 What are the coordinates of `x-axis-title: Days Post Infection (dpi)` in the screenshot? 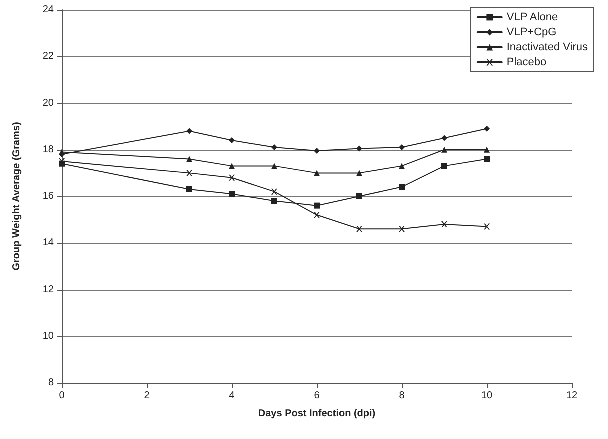 It's located at (317, 414).